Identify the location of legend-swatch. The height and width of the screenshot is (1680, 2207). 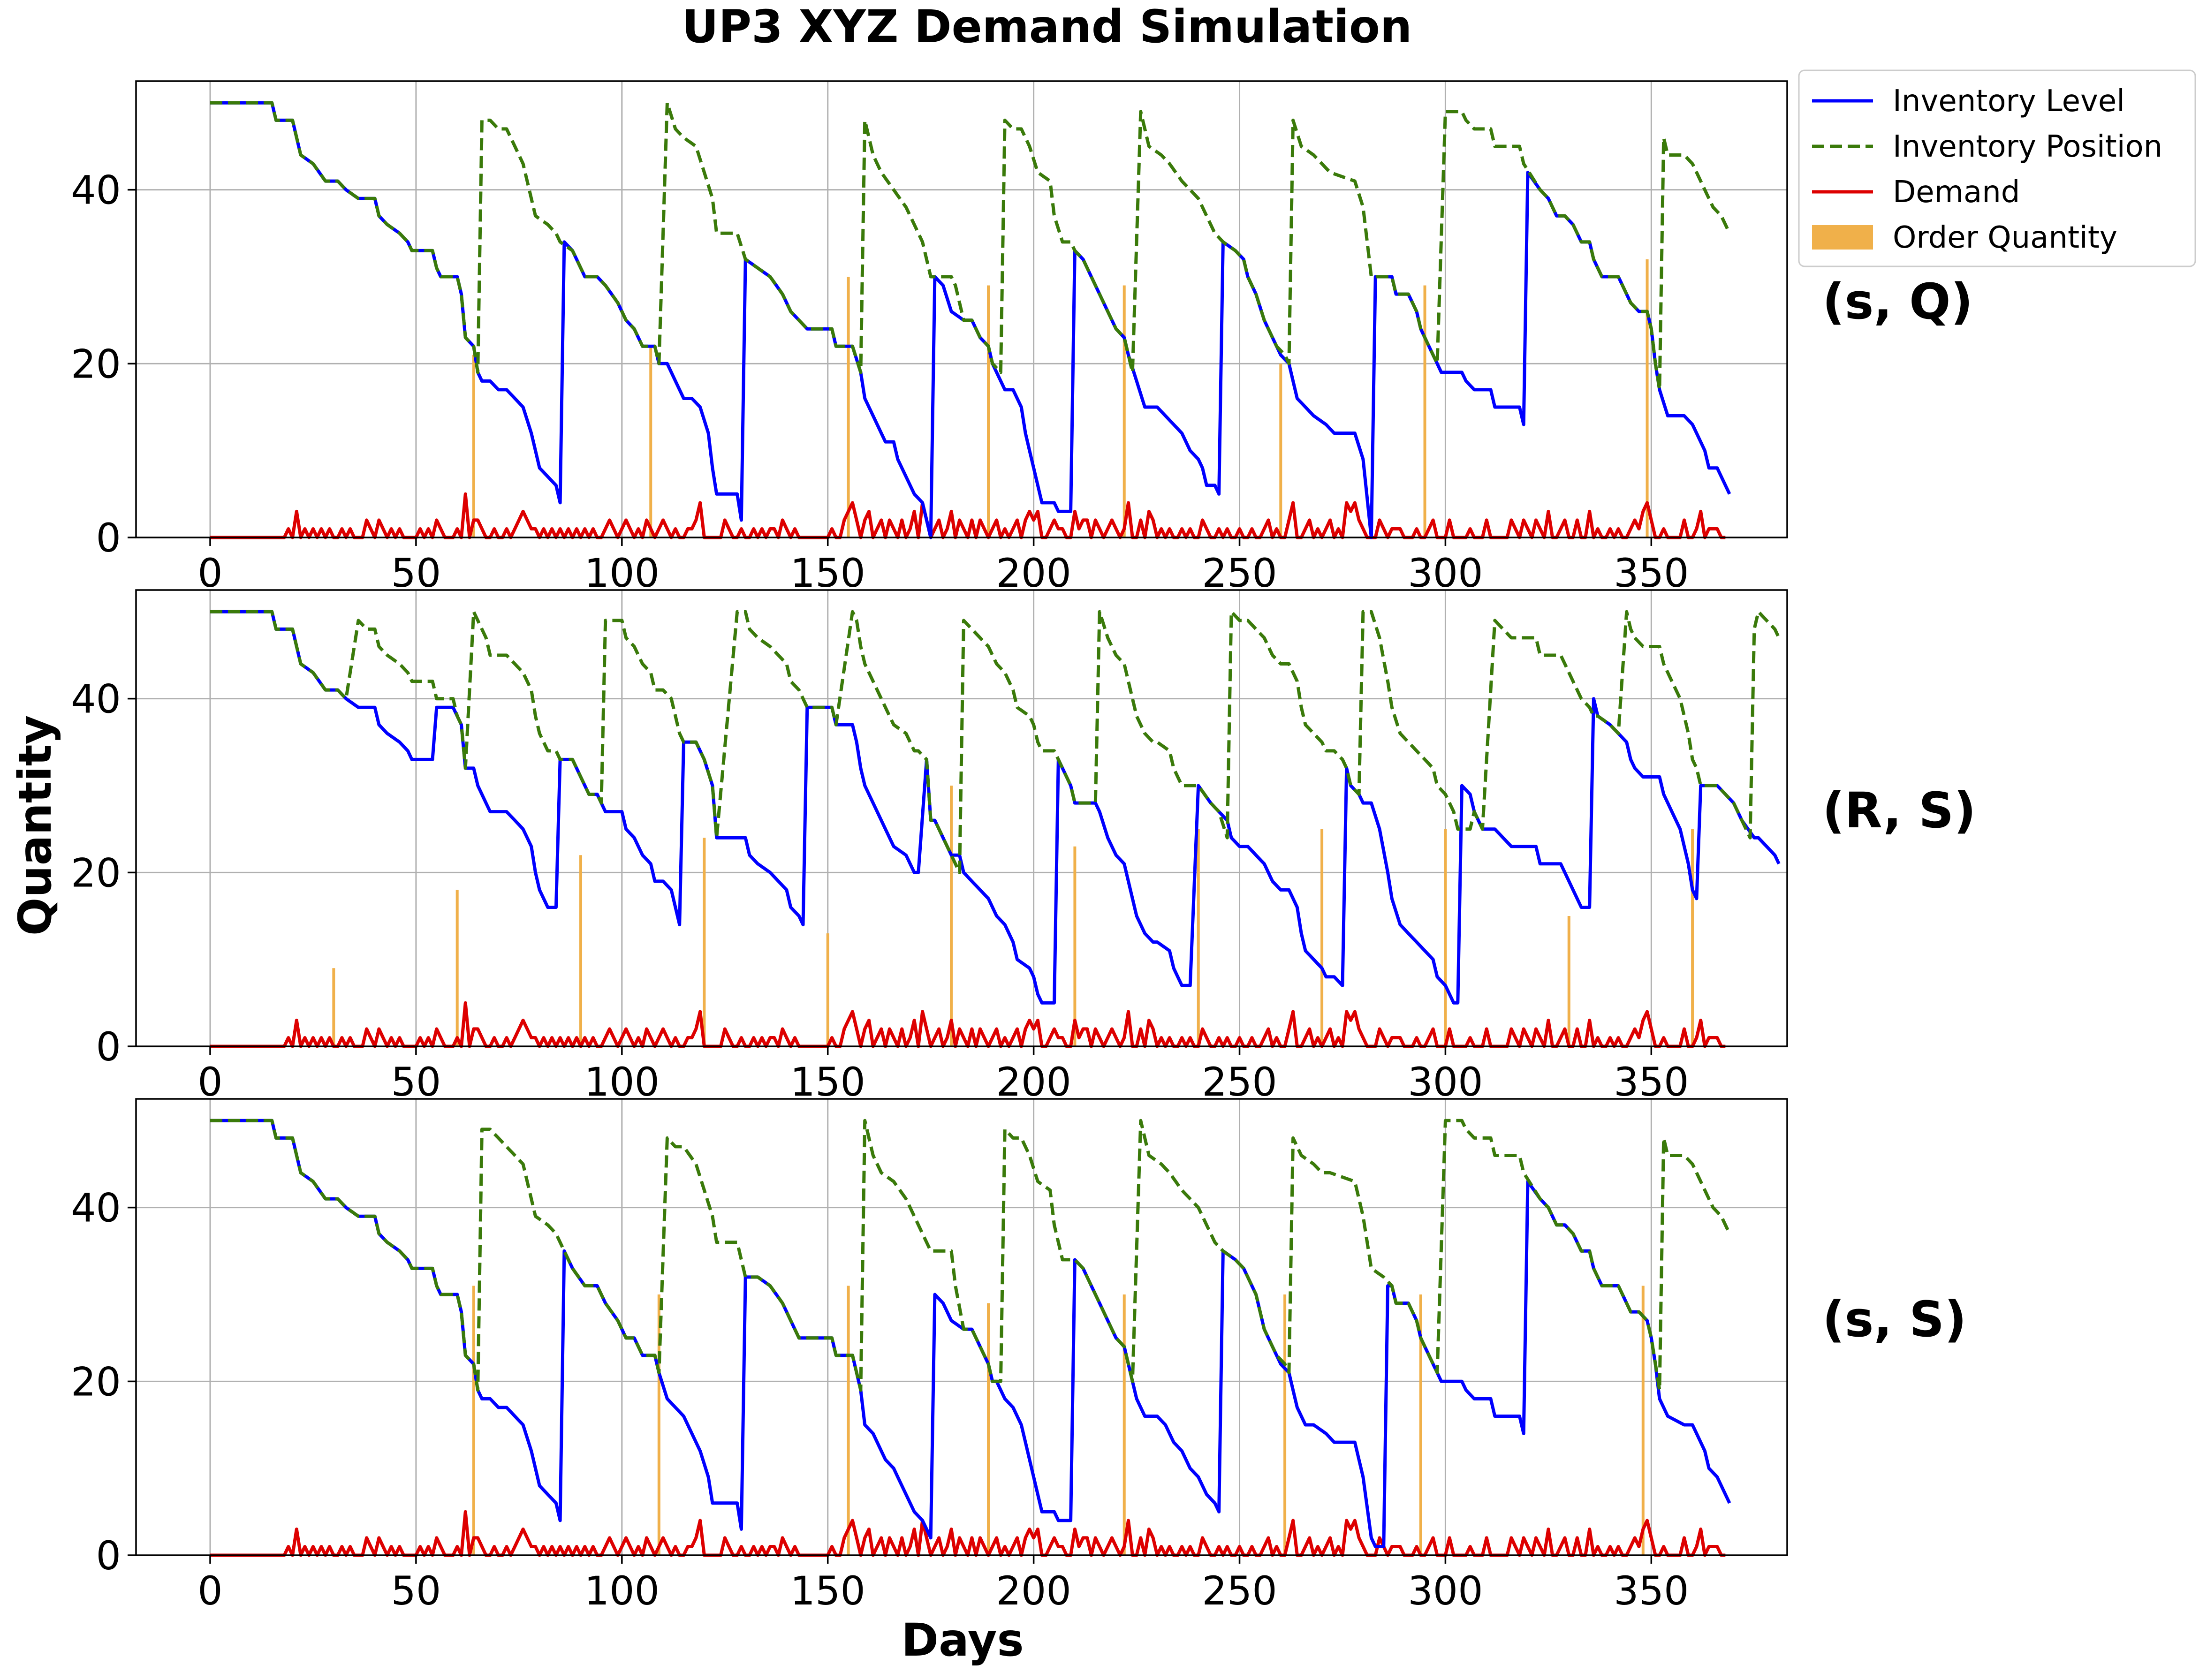
(1843, 237).